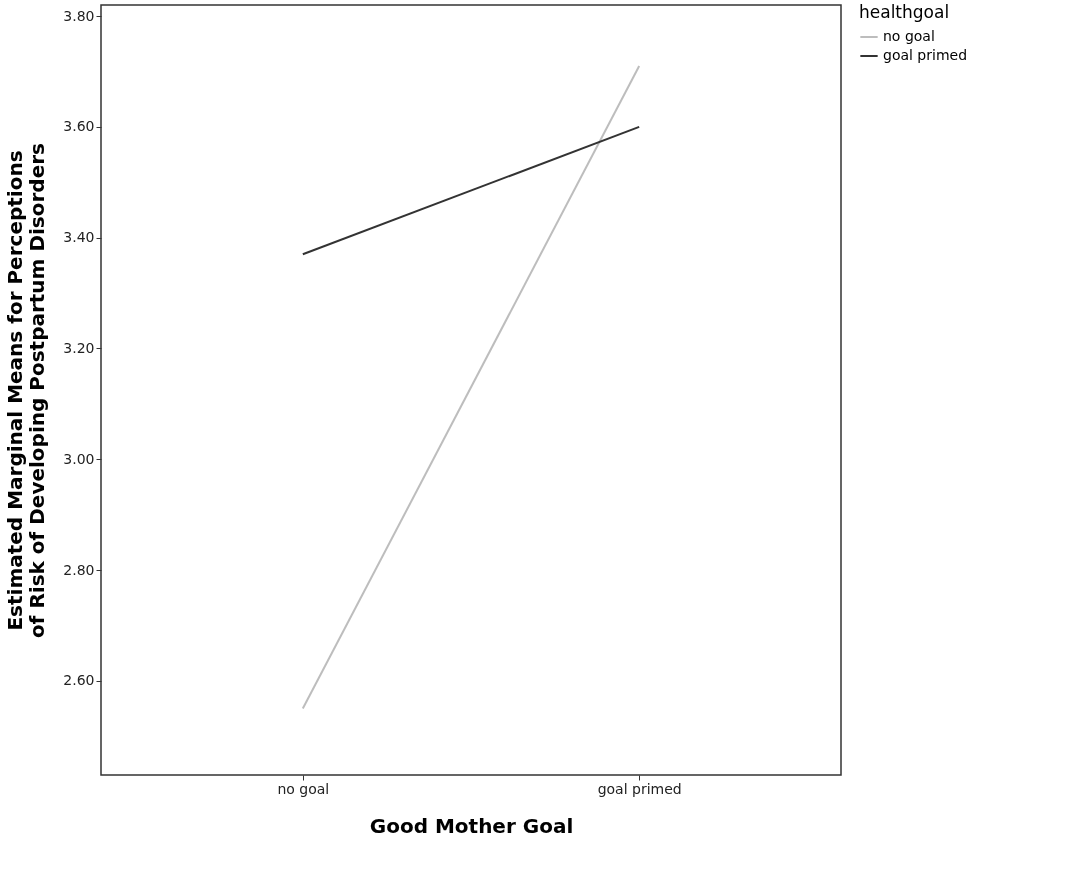 The height and width of the screenshot is (872, 1078). Describe the element at coordinates (909, 36) in the screenshot. I see `legend-label: no goal` at that location.